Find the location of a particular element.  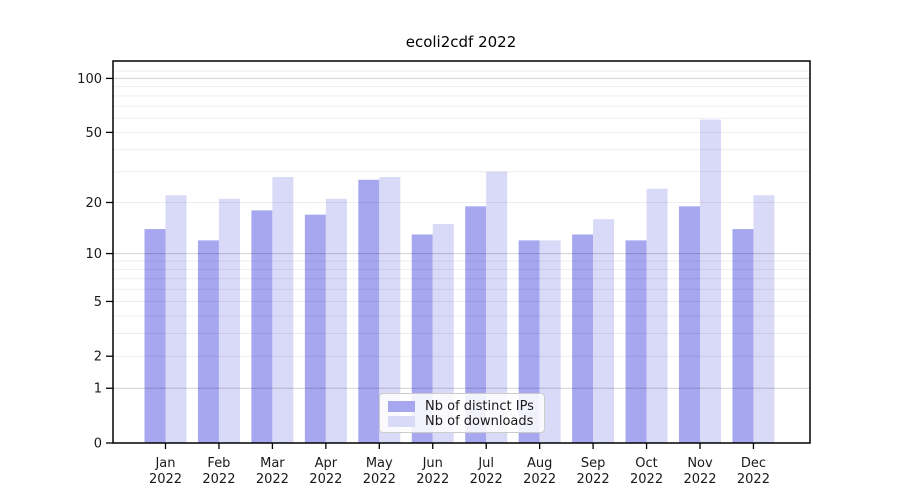

bar-distinct-ips-oct is located at coordinates (636, 341).